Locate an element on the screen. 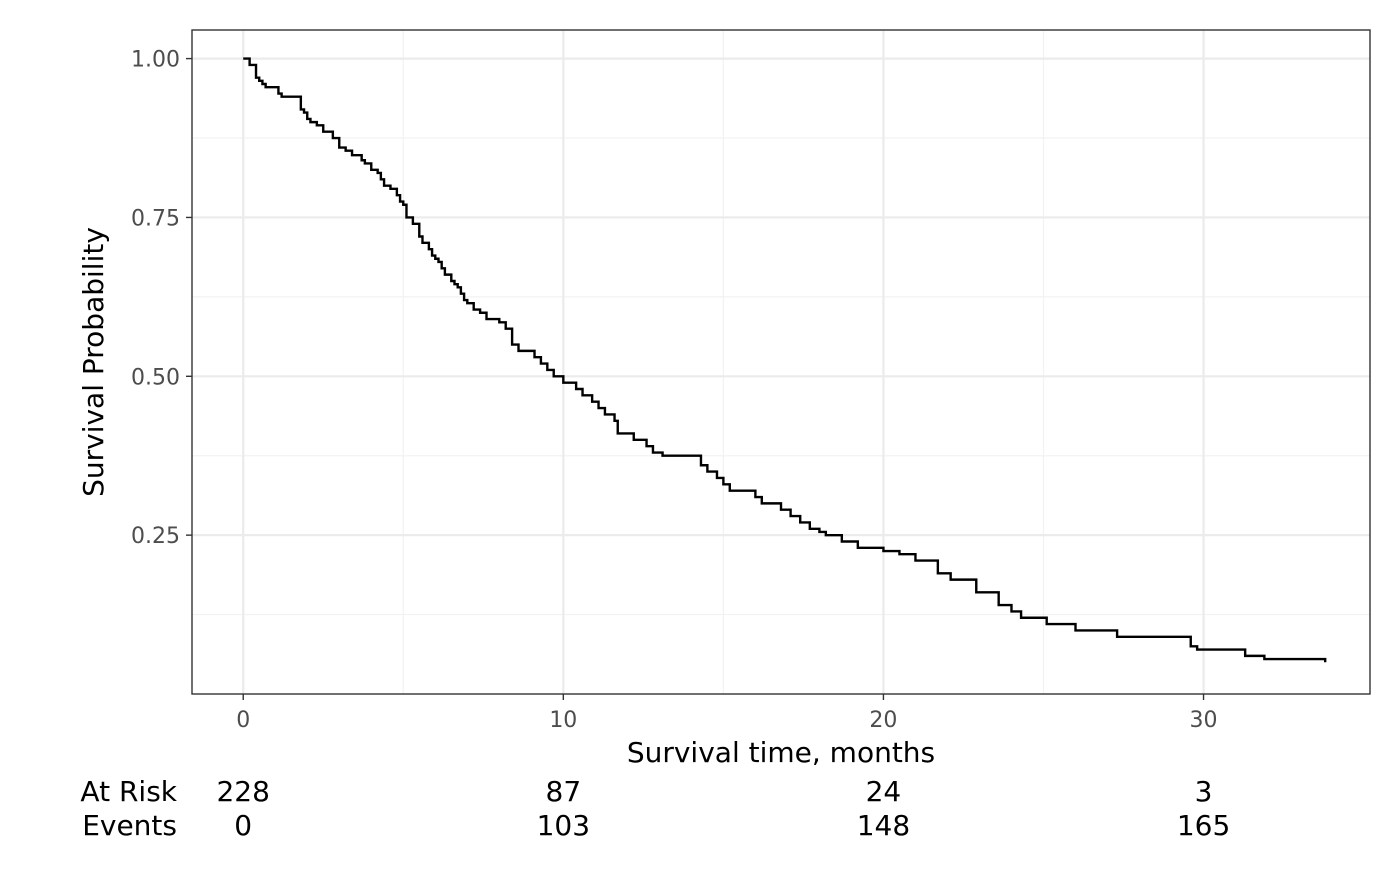  y-tick-label: 1.00 is located at coordinates (155, 60).